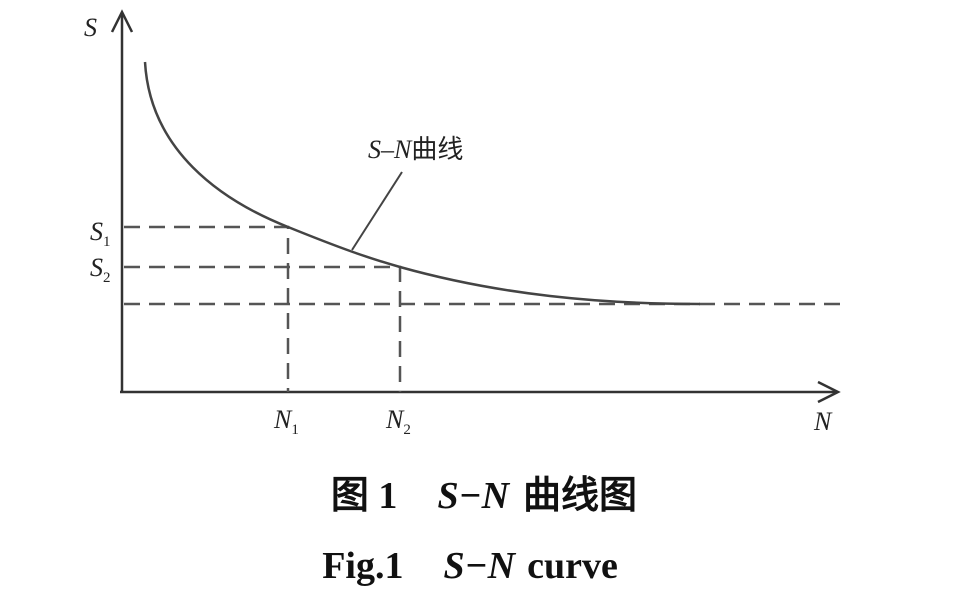  Describe the element at coordinates (572, 566) in the screenshot. I see `caption-en-rest: curve` at that location.